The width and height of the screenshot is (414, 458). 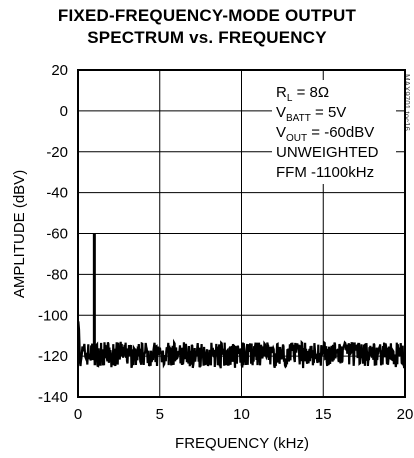 I want to click on annotation-background, so click(x=334, y=132).